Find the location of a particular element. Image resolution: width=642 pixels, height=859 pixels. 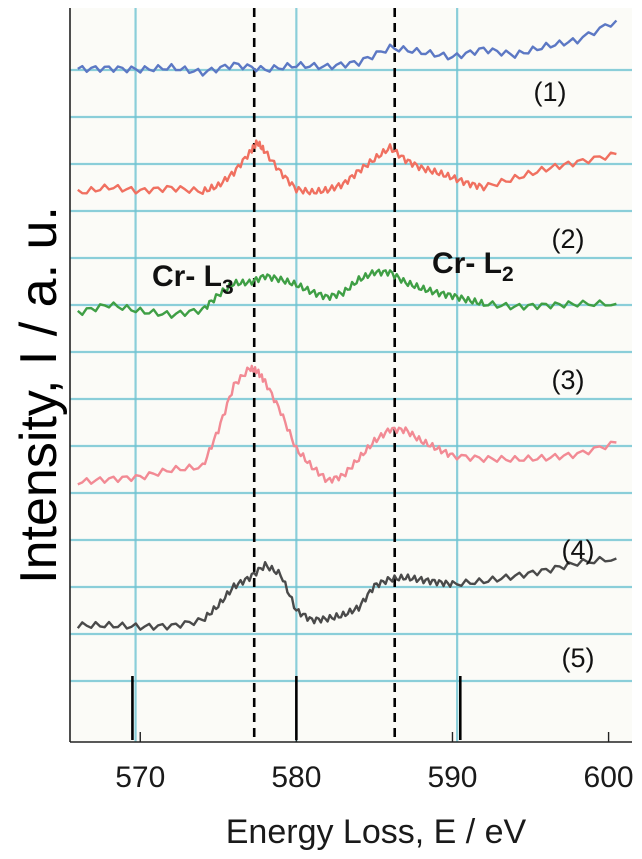

peak-label-1: Cr- L3 is located at coordinates (193, 279).